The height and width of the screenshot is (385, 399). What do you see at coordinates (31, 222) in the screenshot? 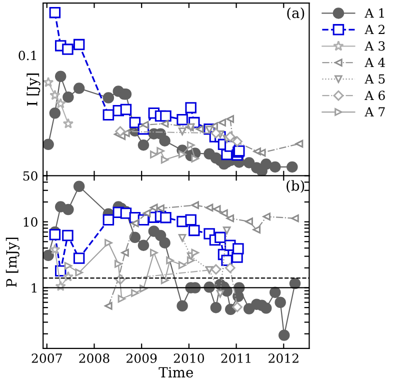
I see `y-tick-label: 10` at bounding box center [31, 222].